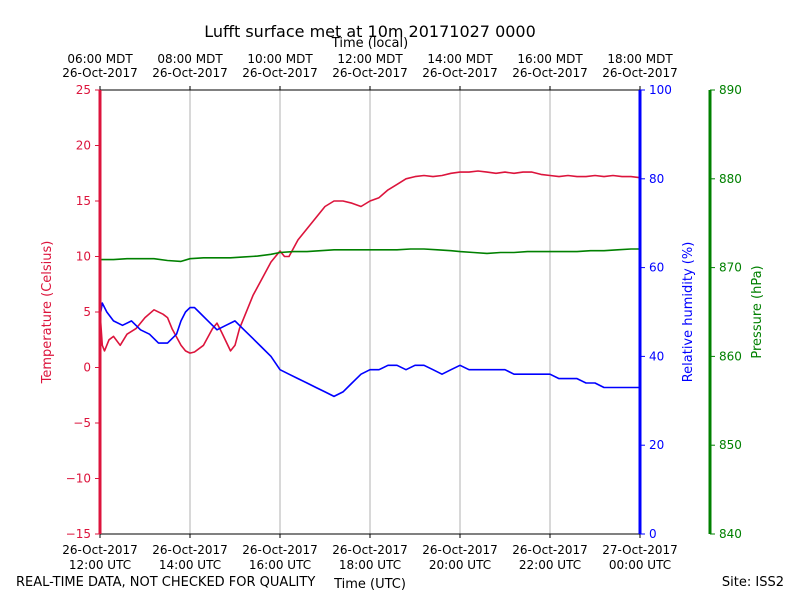 This screenshot has width=800, height=600. I want to click on quality-disclaimer: REAL-TIME DATA, NOT CHECKED FOR QUALITY, so click(166, 582).